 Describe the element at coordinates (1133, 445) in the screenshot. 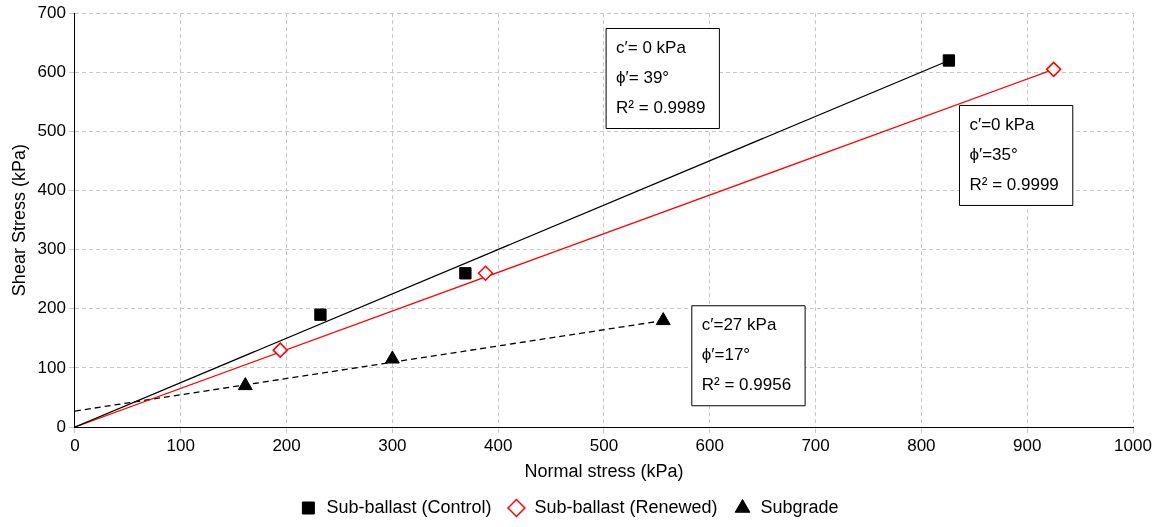

I see `x-tick-label: 1000` at that location.